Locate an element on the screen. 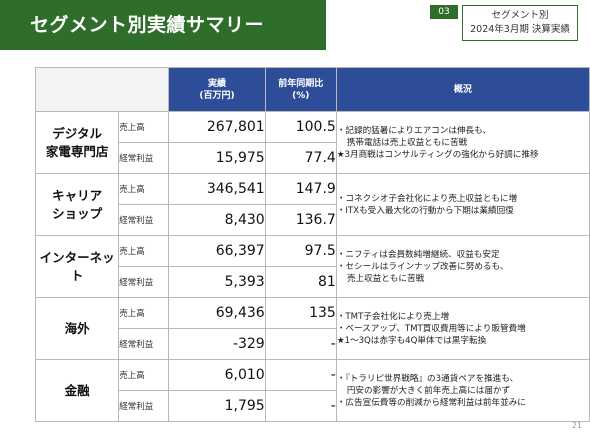  segment-name-line1: 金融 is located at coordinates (77, 390).